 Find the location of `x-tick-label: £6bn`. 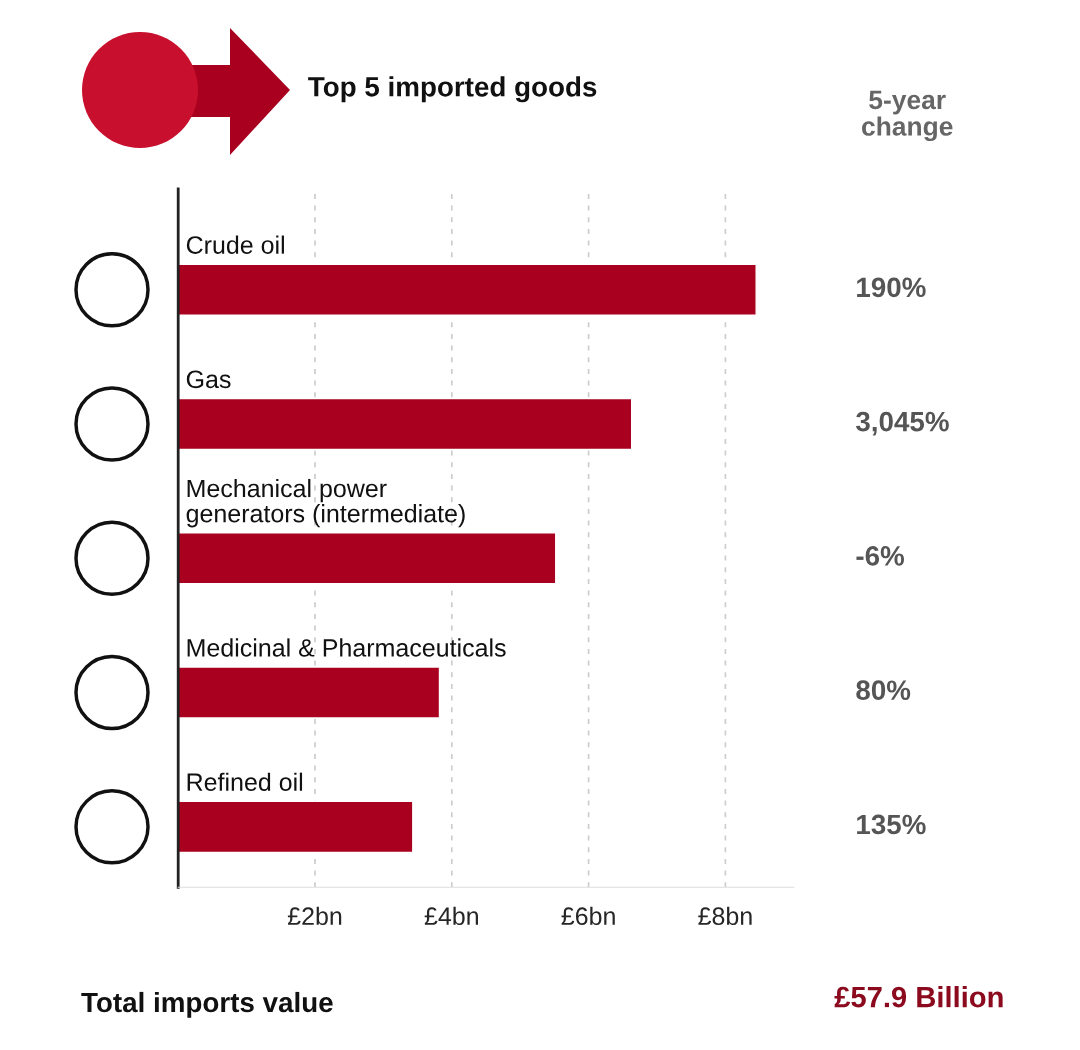

x-tick-label: £6bn is located at coordinates (588, 916).